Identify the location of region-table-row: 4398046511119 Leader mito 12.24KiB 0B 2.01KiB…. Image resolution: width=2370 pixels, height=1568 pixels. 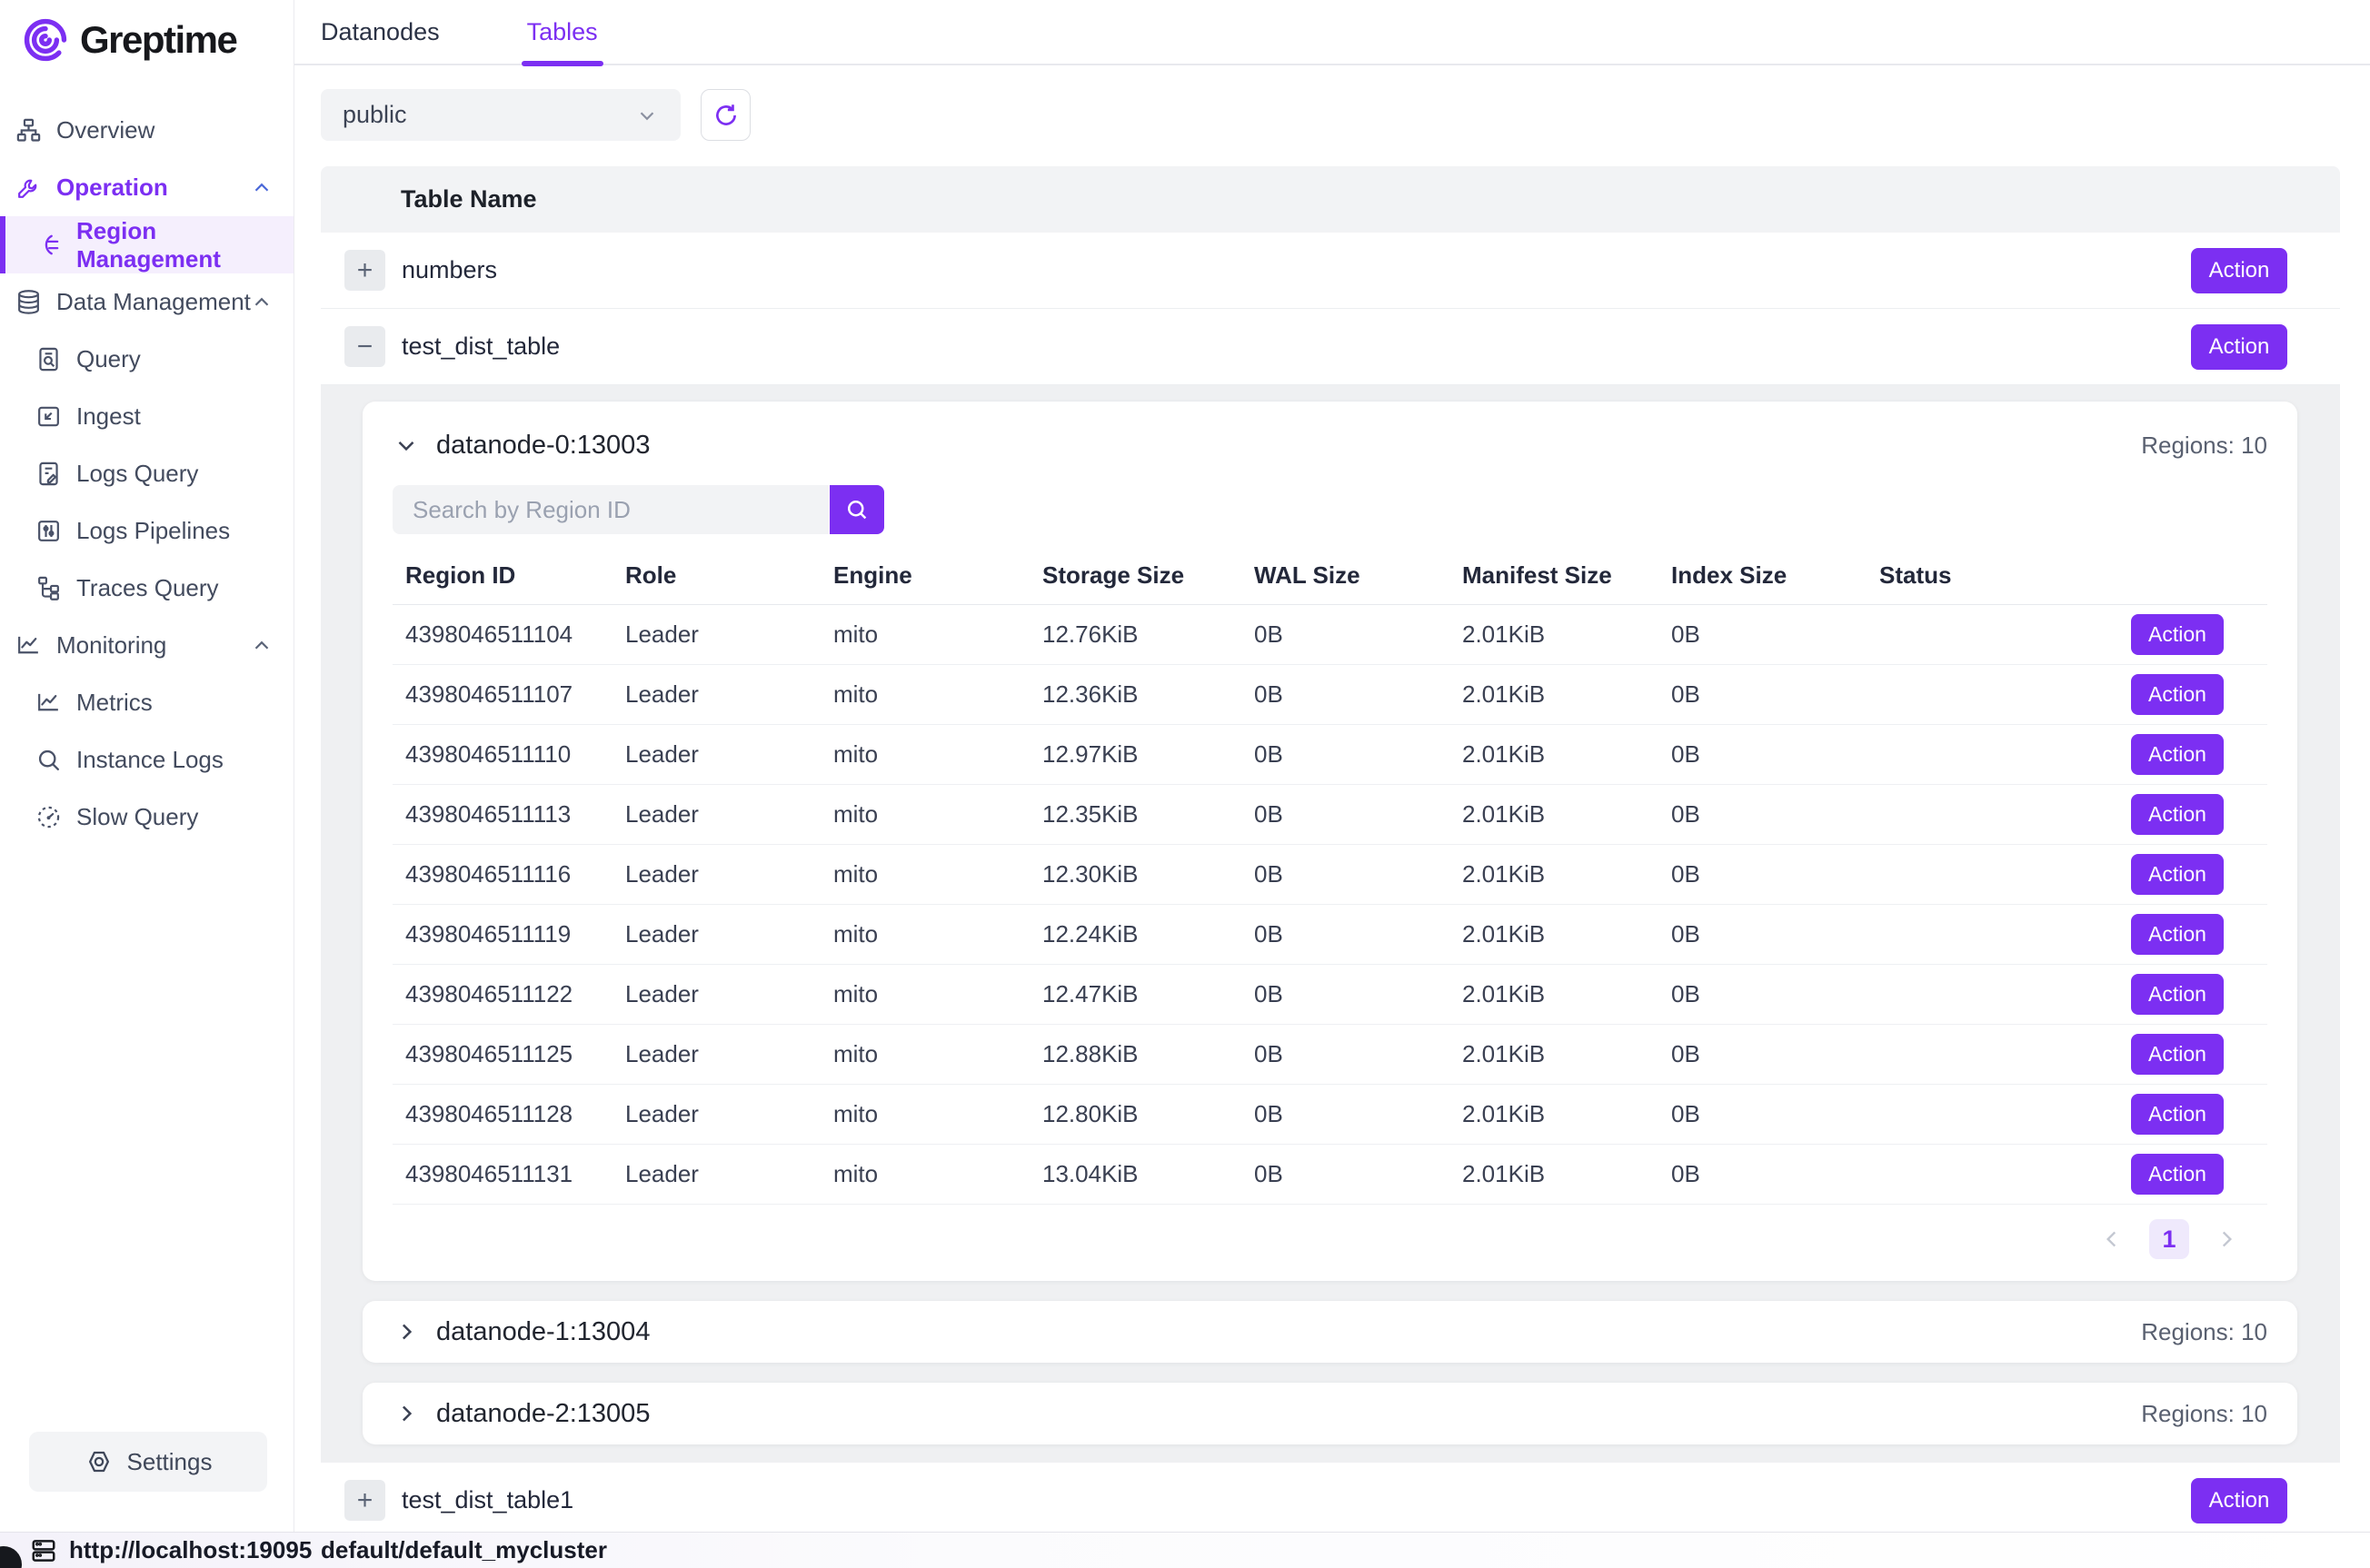
(1330, 935).